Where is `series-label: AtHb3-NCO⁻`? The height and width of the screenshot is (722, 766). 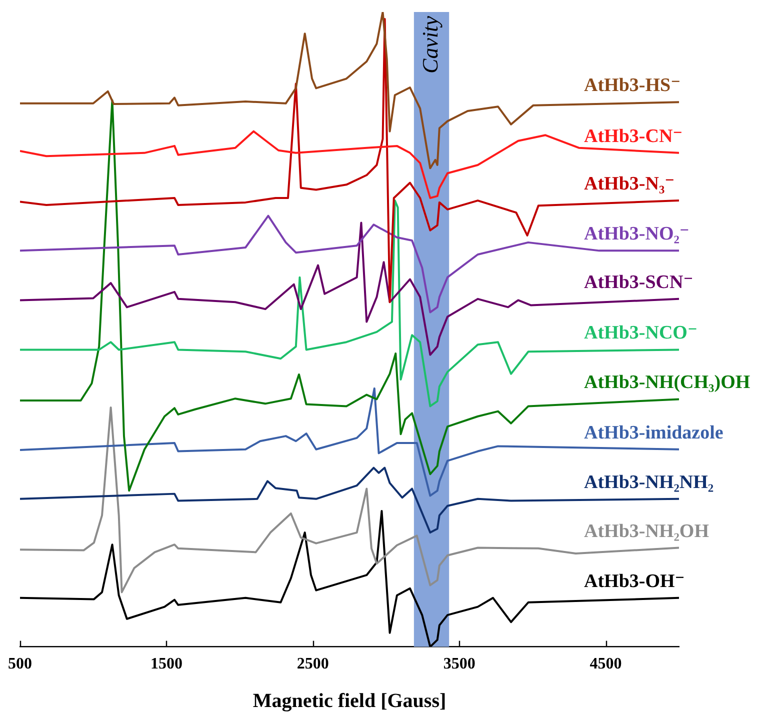
series-label: AtHb3-NCO⁻ is located at coordinates (641, 333).